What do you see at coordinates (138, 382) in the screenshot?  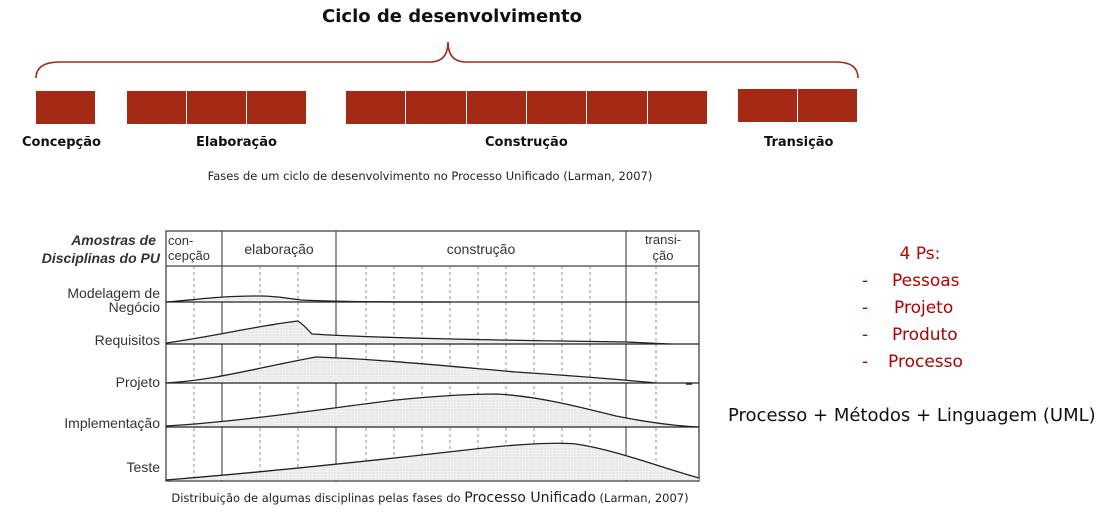 I see `discipline-label-projeto: Projeto` at bounding box center [138, 382].